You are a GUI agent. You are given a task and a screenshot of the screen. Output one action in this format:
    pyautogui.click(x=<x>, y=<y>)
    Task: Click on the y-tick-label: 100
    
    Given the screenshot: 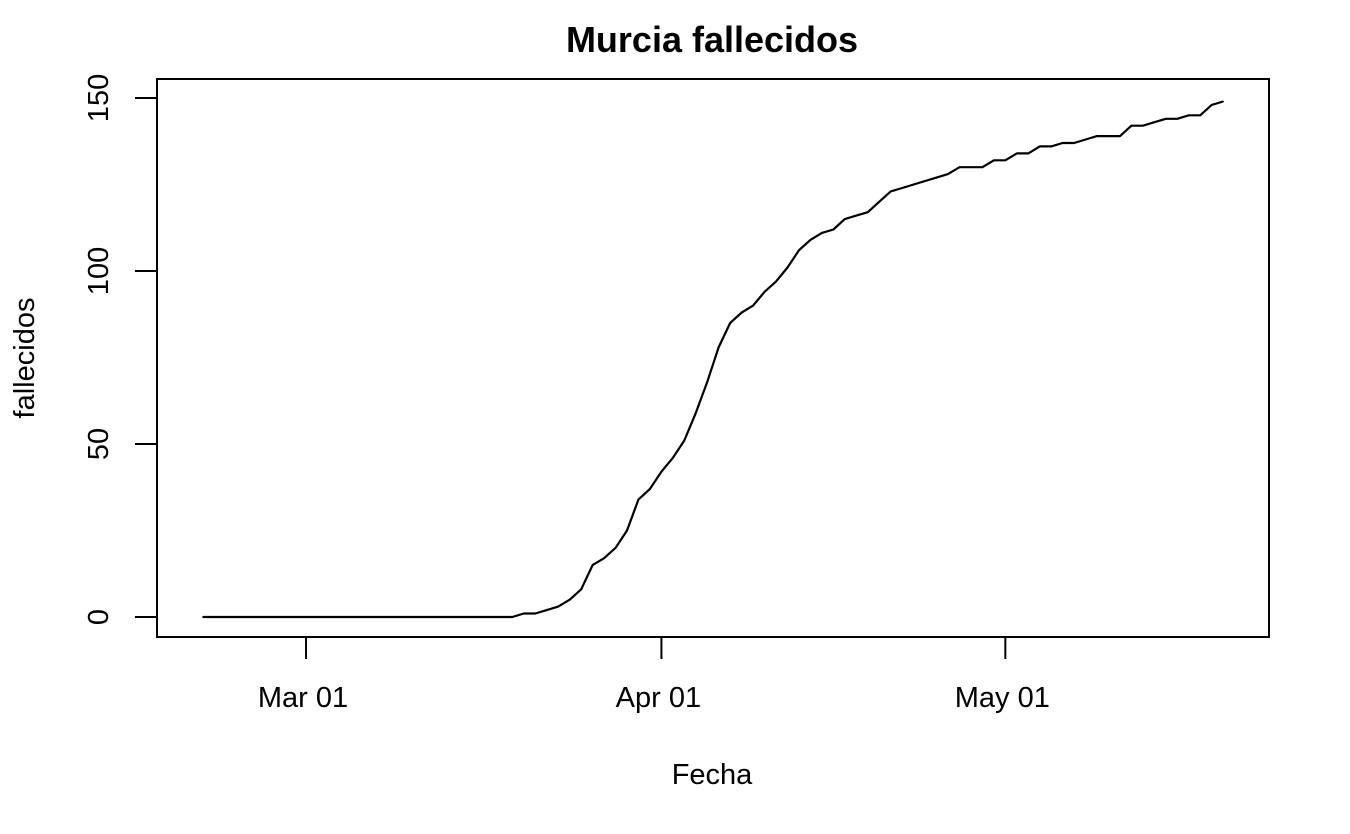 What is the action you would take?
    pyautogui.click(x=99, y=271)
    